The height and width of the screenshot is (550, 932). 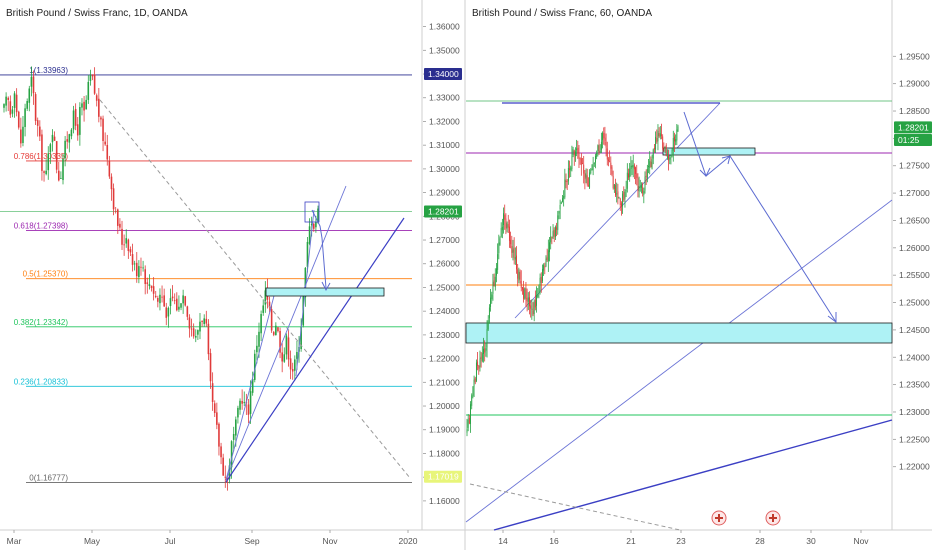 What do you see at coordinates (709, 151) in the screenshot?
I see `right-small-zone` at bounding box center [709, 151].